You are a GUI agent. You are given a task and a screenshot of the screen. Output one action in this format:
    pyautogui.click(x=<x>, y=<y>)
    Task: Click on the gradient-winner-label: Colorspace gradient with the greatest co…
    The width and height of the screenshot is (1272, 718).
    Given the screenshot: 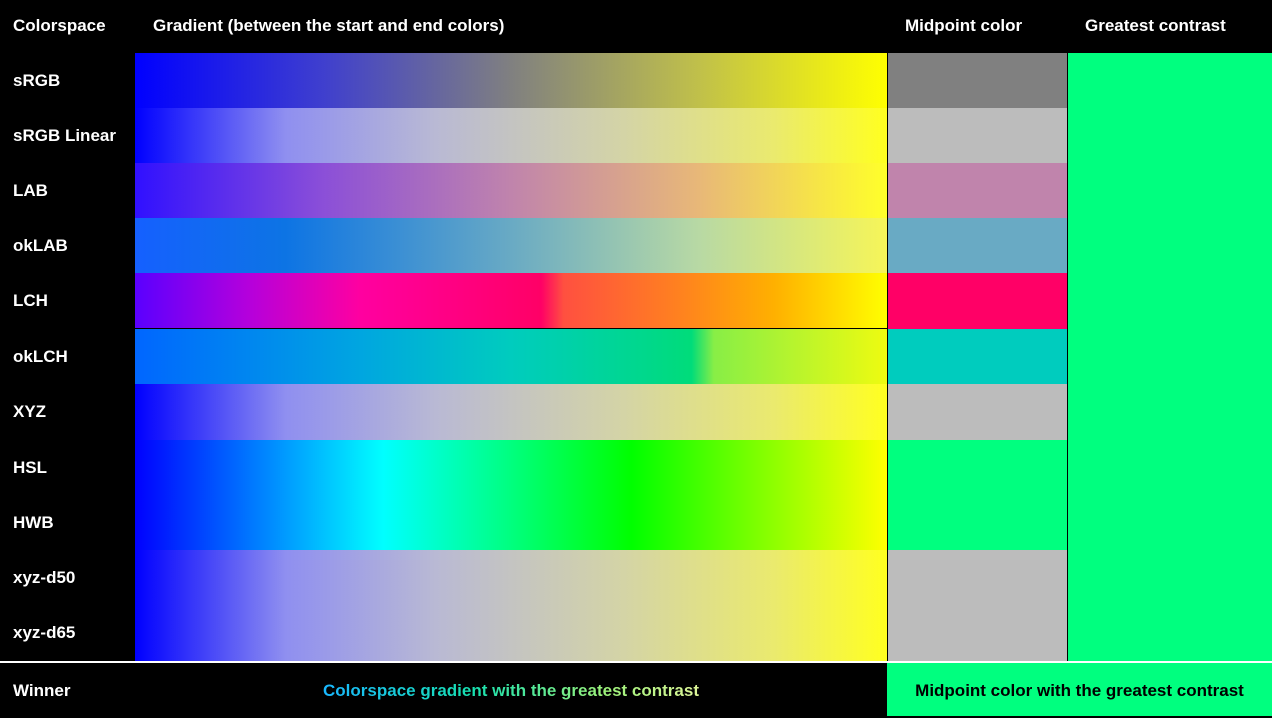 What is the action you would take?
    pyautogui.click(x=511, y=690)
    